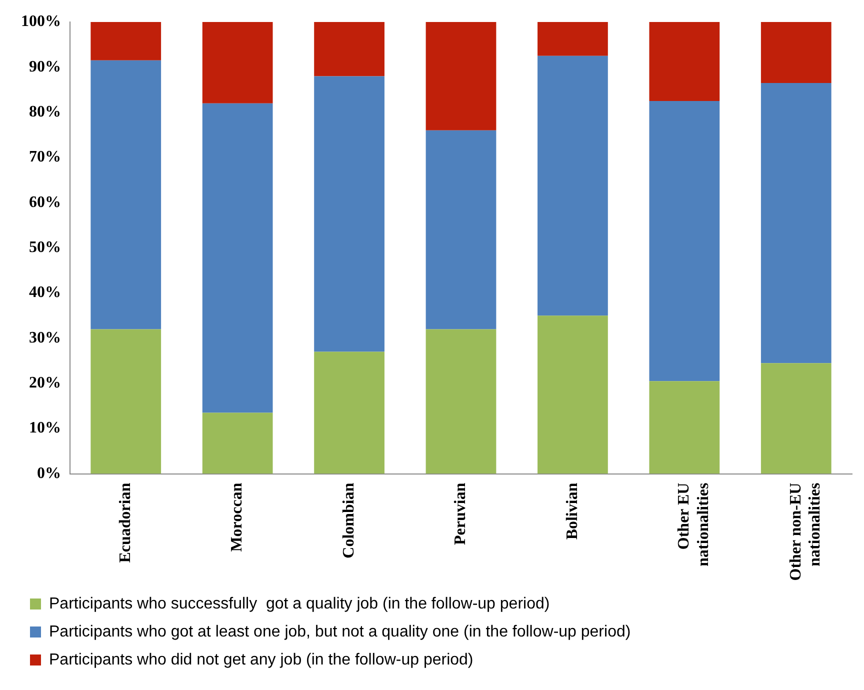 This screenshot has height=690, width=864. What do you see at coordinates (461, 513) in the screenshot?
I see `x-tick-label: Peruvian` at bounding box center [461, 513].